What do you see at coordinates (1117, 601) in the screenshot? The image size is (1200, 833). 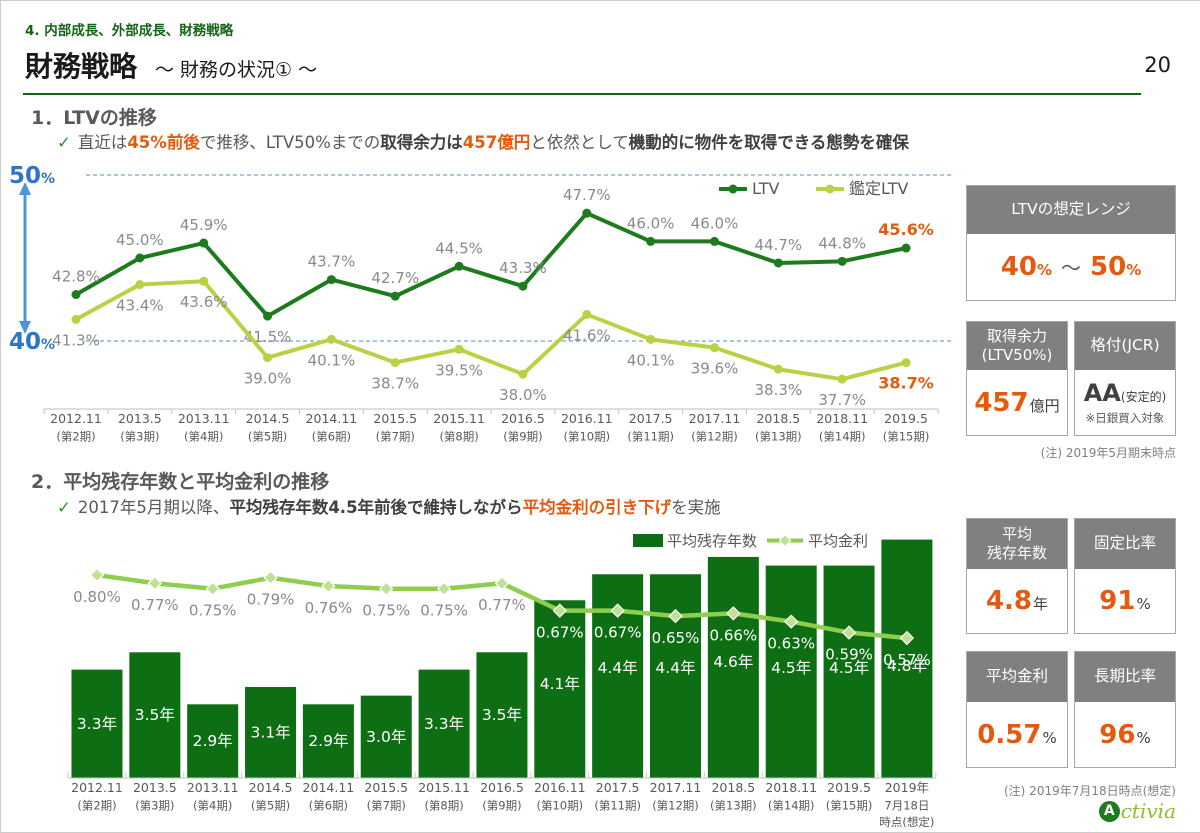 I see `fixed-ratio-value: 91` at bounding box center [1117, 601].